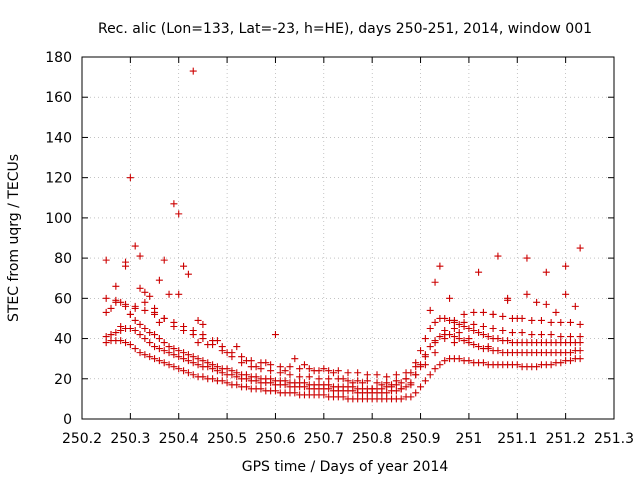 This screenshot has width=640, height=480. I want to click on y-tick-label: 140, so click(58, 138).